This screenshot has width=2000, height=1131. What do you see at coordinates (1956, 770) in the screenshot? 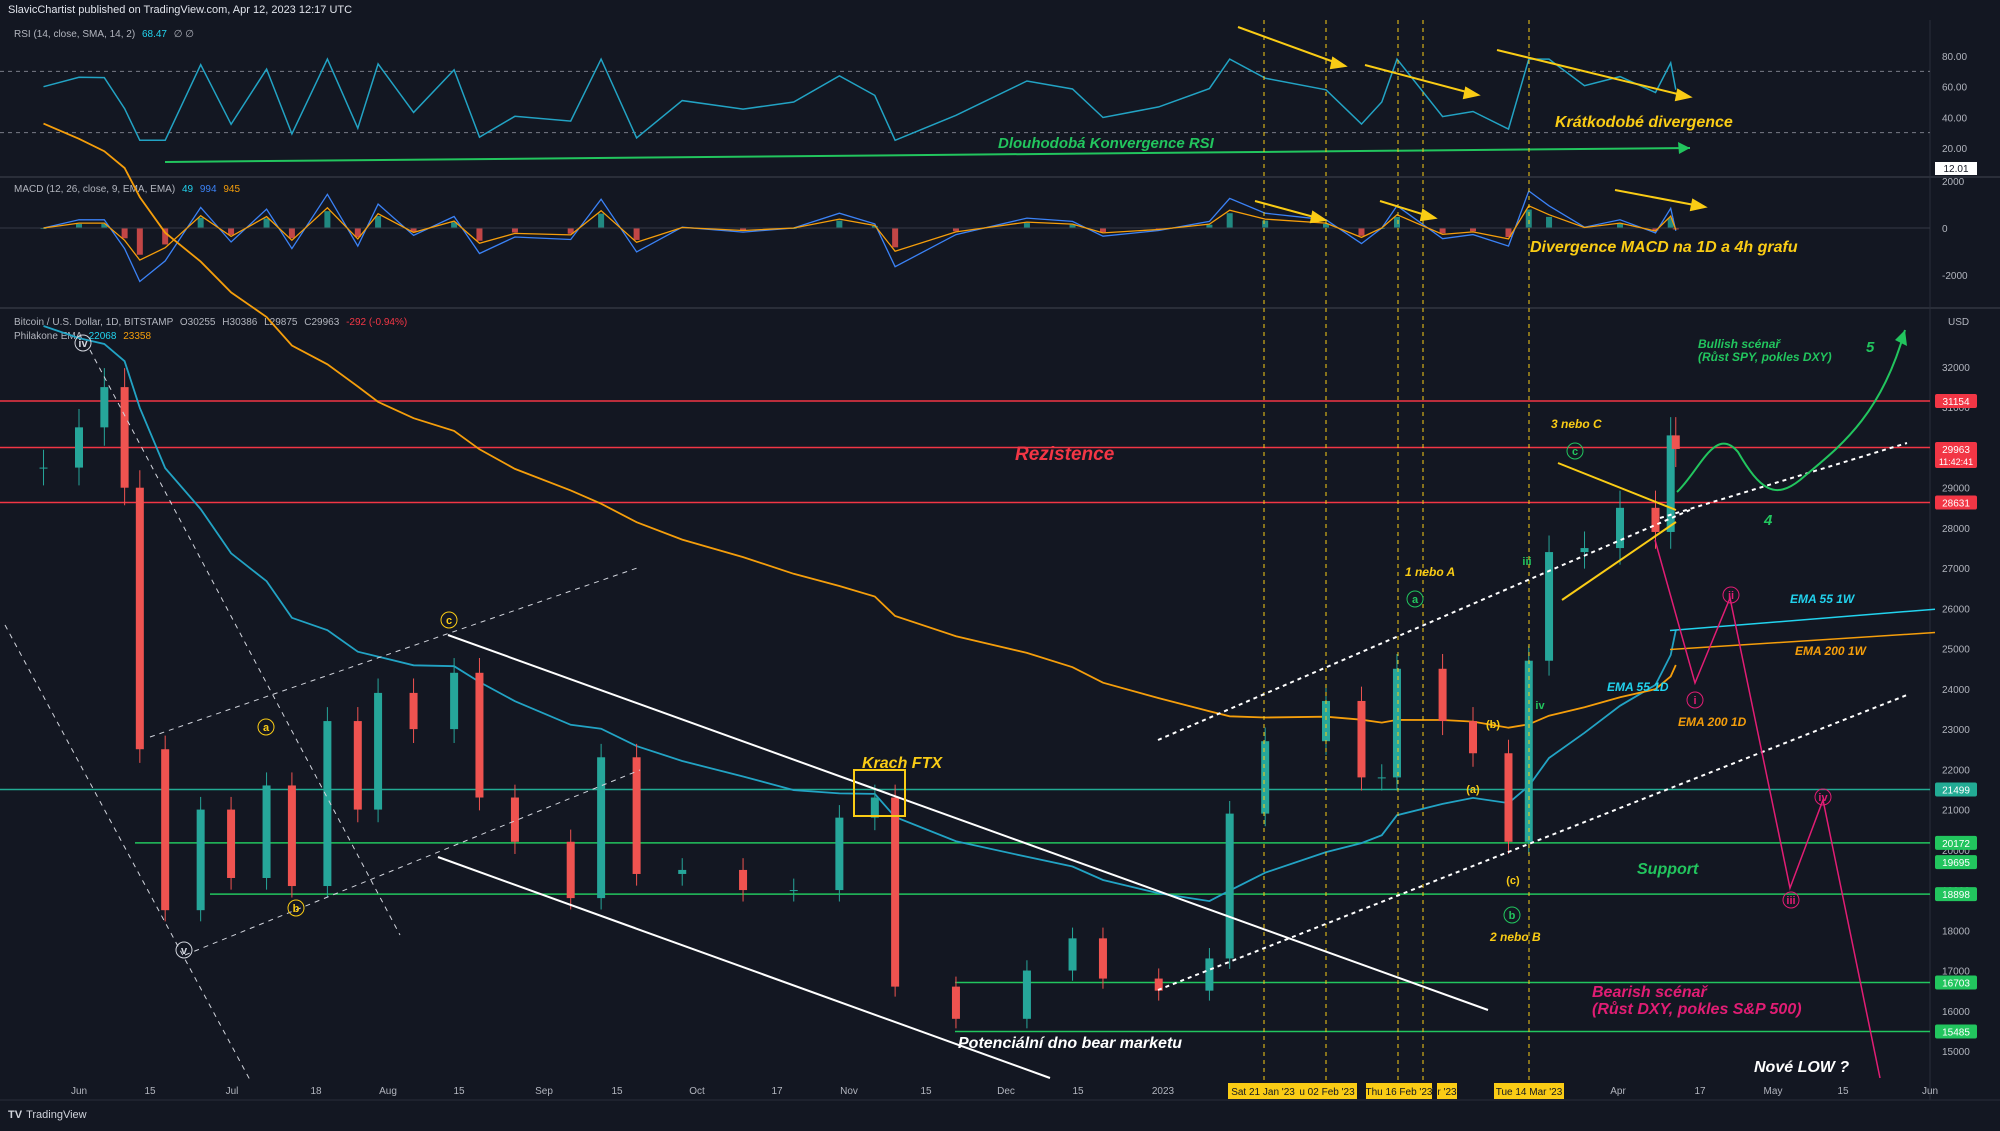
I see `price-tick-label: 22000` at bounding box center [1956, 770].